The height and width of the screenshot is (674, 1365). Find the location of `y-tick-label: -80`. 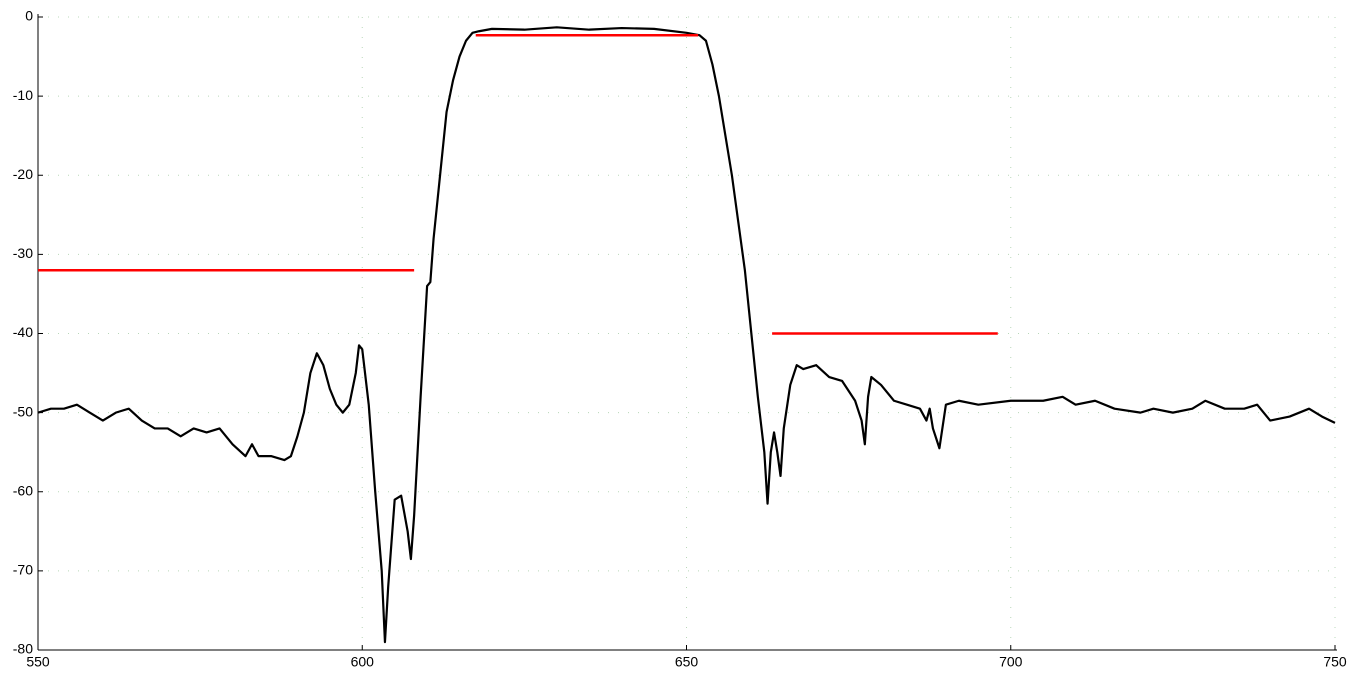

y-tick-label: -80 is located at coordinates (23, 649).